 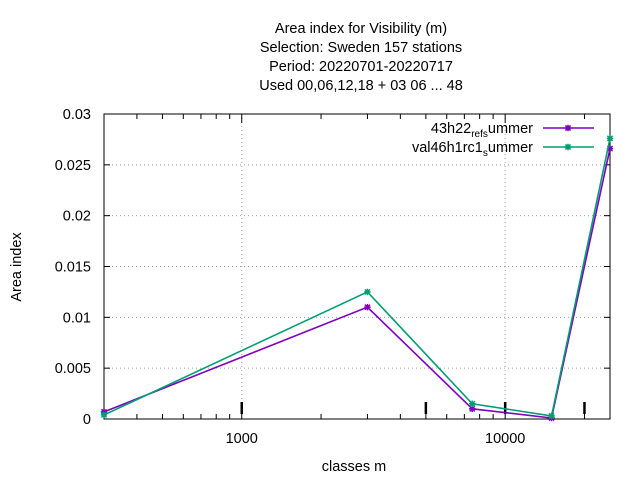 I want to click on y-tick-label: 0.03, so click(x=77, y=115).